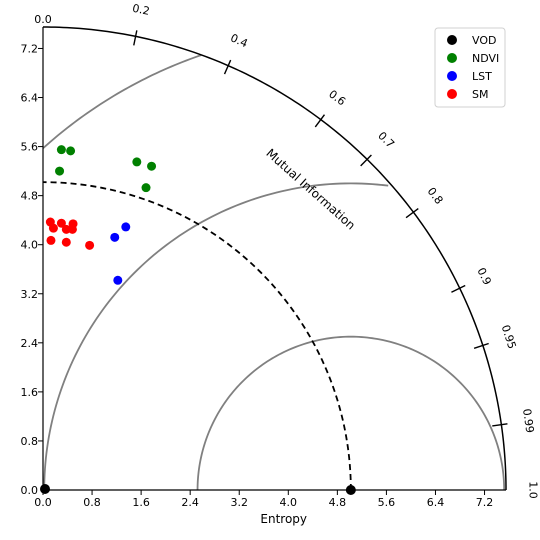  What do you see at coordinates (533, 490) in the screenshot?
I see `angular-tick-label: 1.0` at bounding box center [533, 490].